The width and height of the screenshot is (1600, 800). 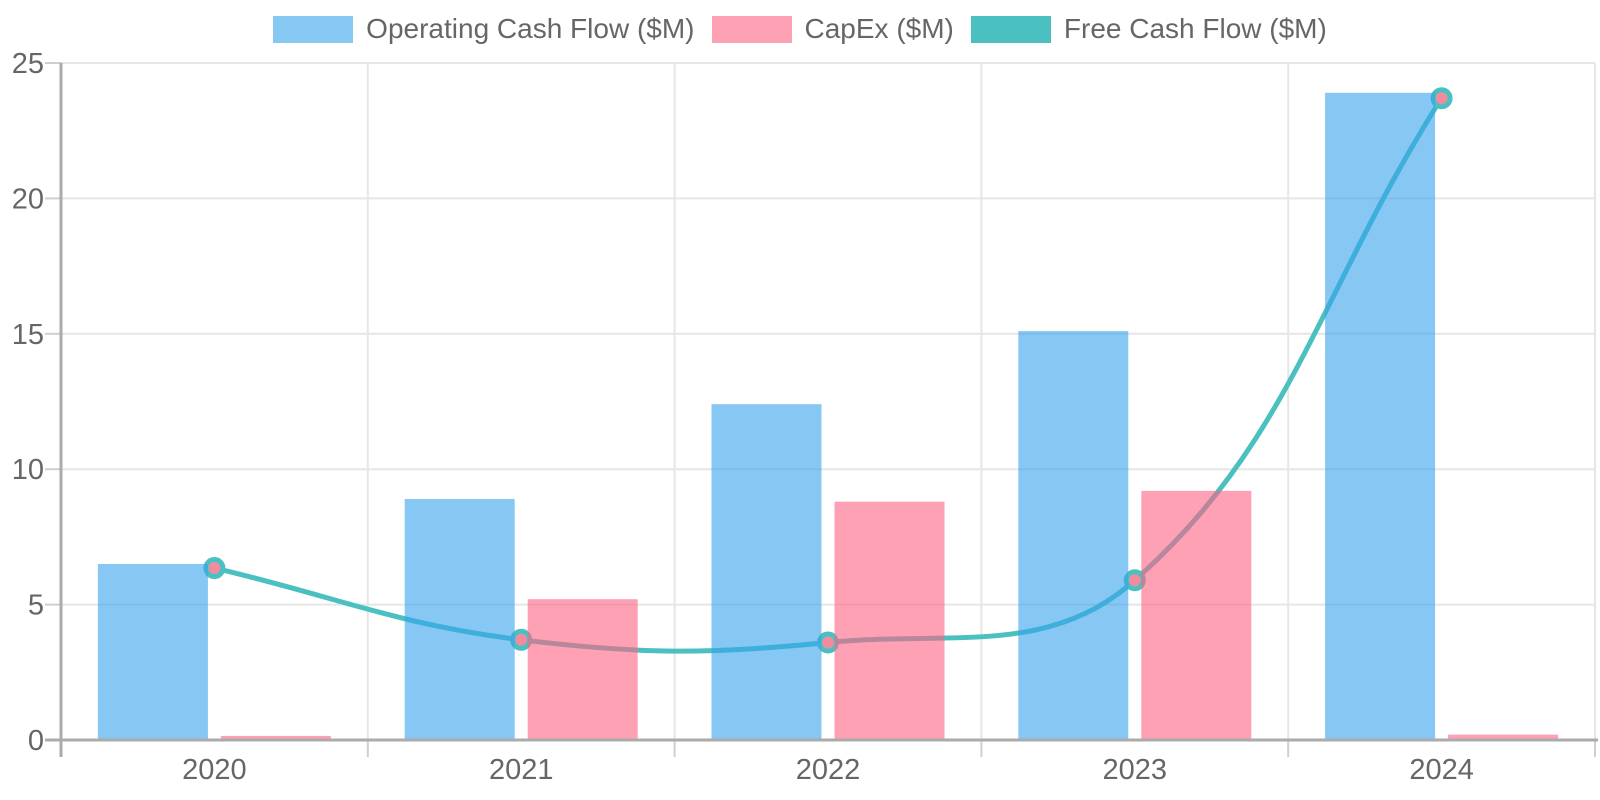 I want to click on bar-operating-cash-flow-m-2020, so click(x=152, y=651).